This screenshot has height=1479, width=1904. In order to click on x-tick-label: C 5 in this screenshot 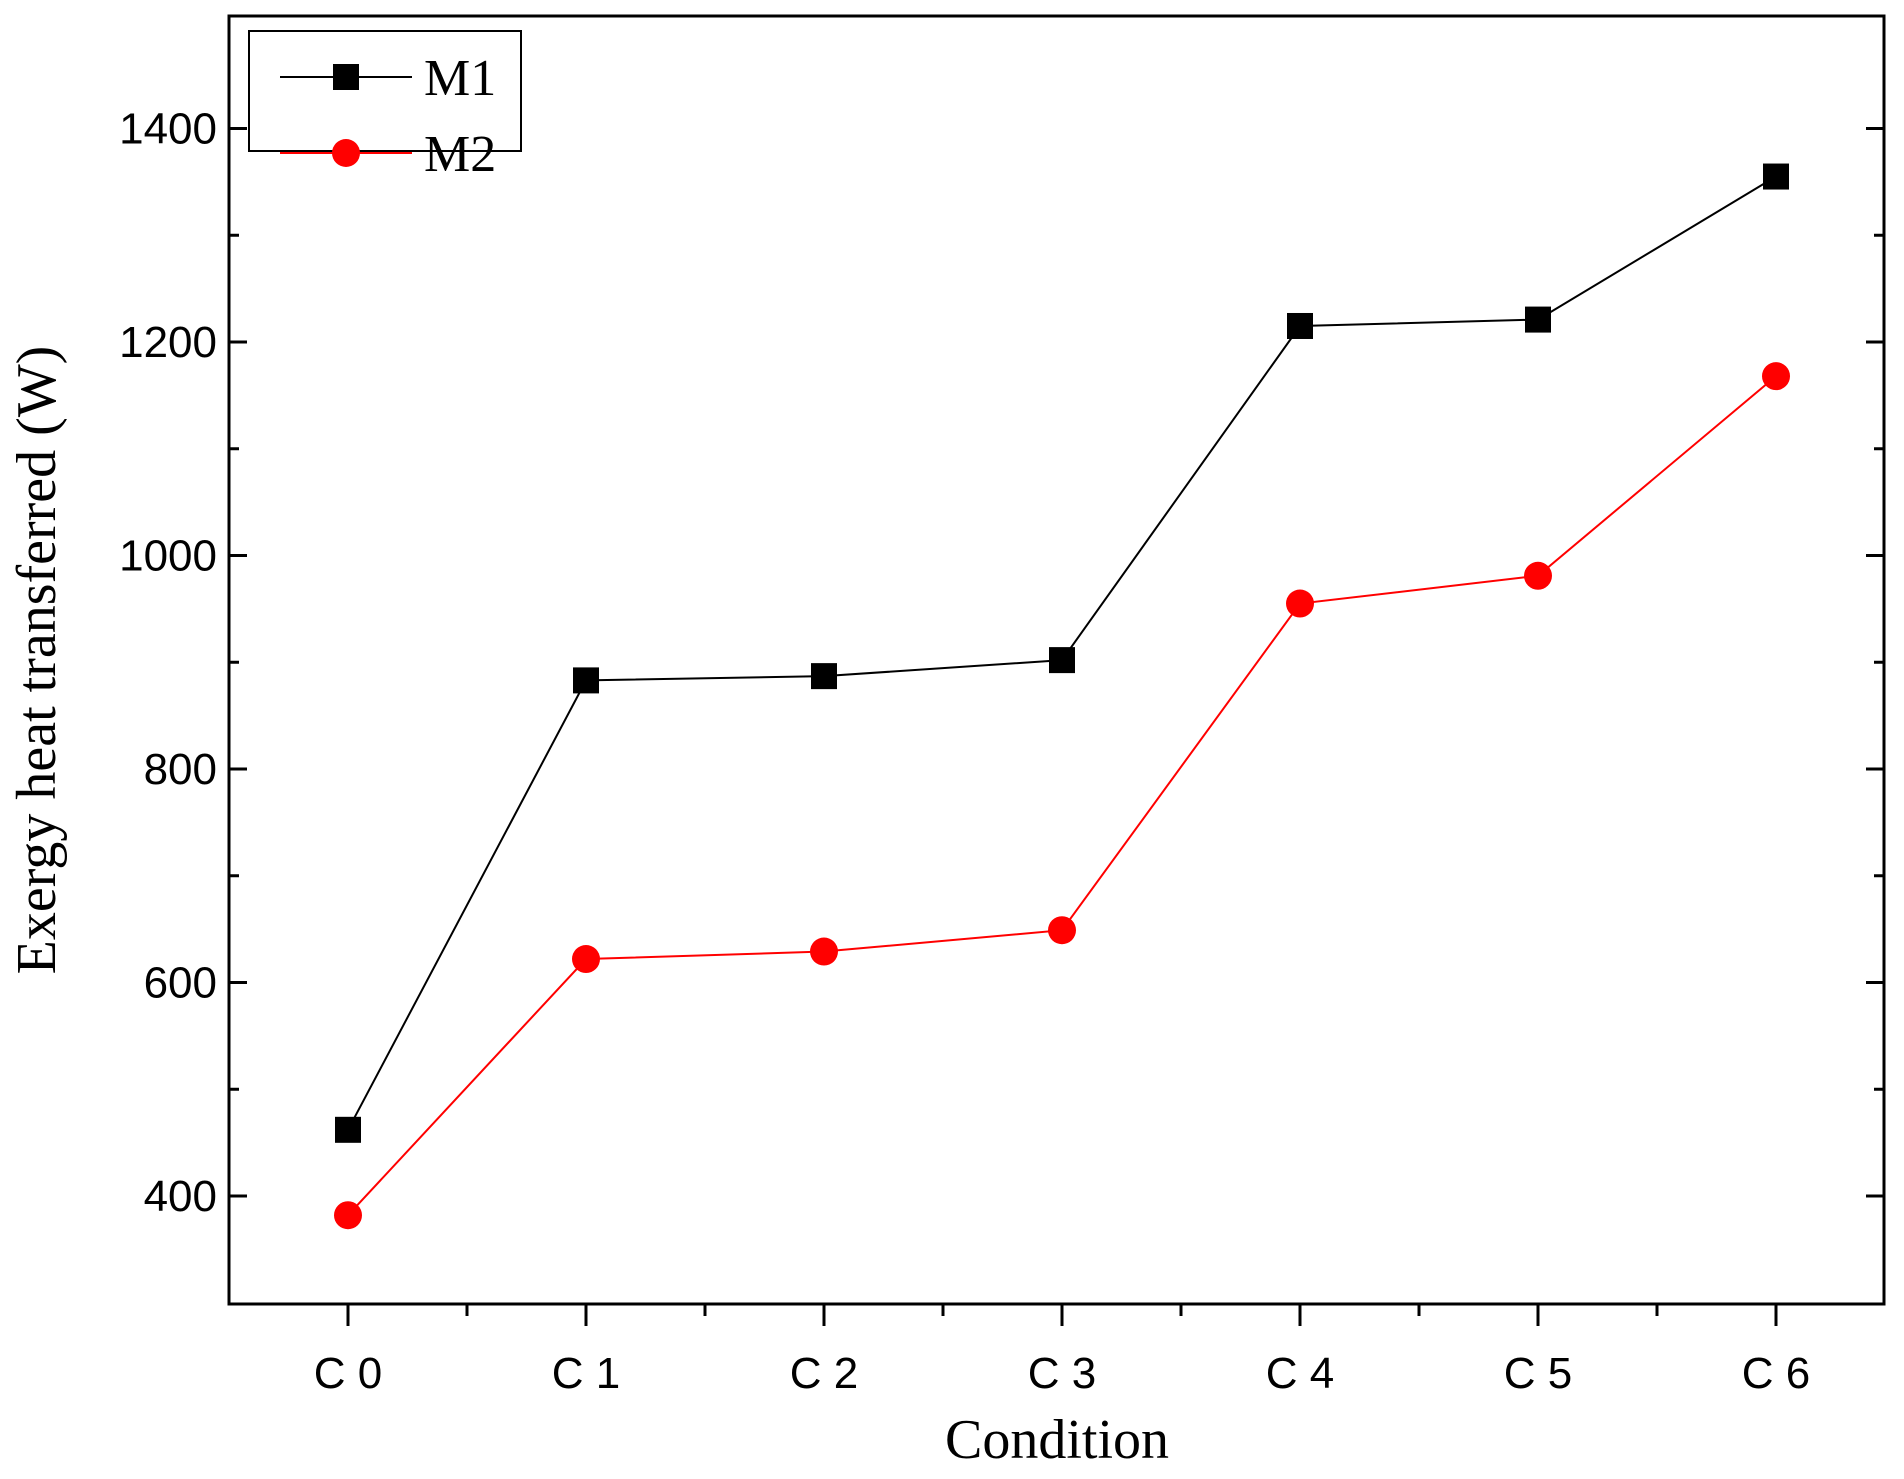, I will do `click(1538, 1373)`.